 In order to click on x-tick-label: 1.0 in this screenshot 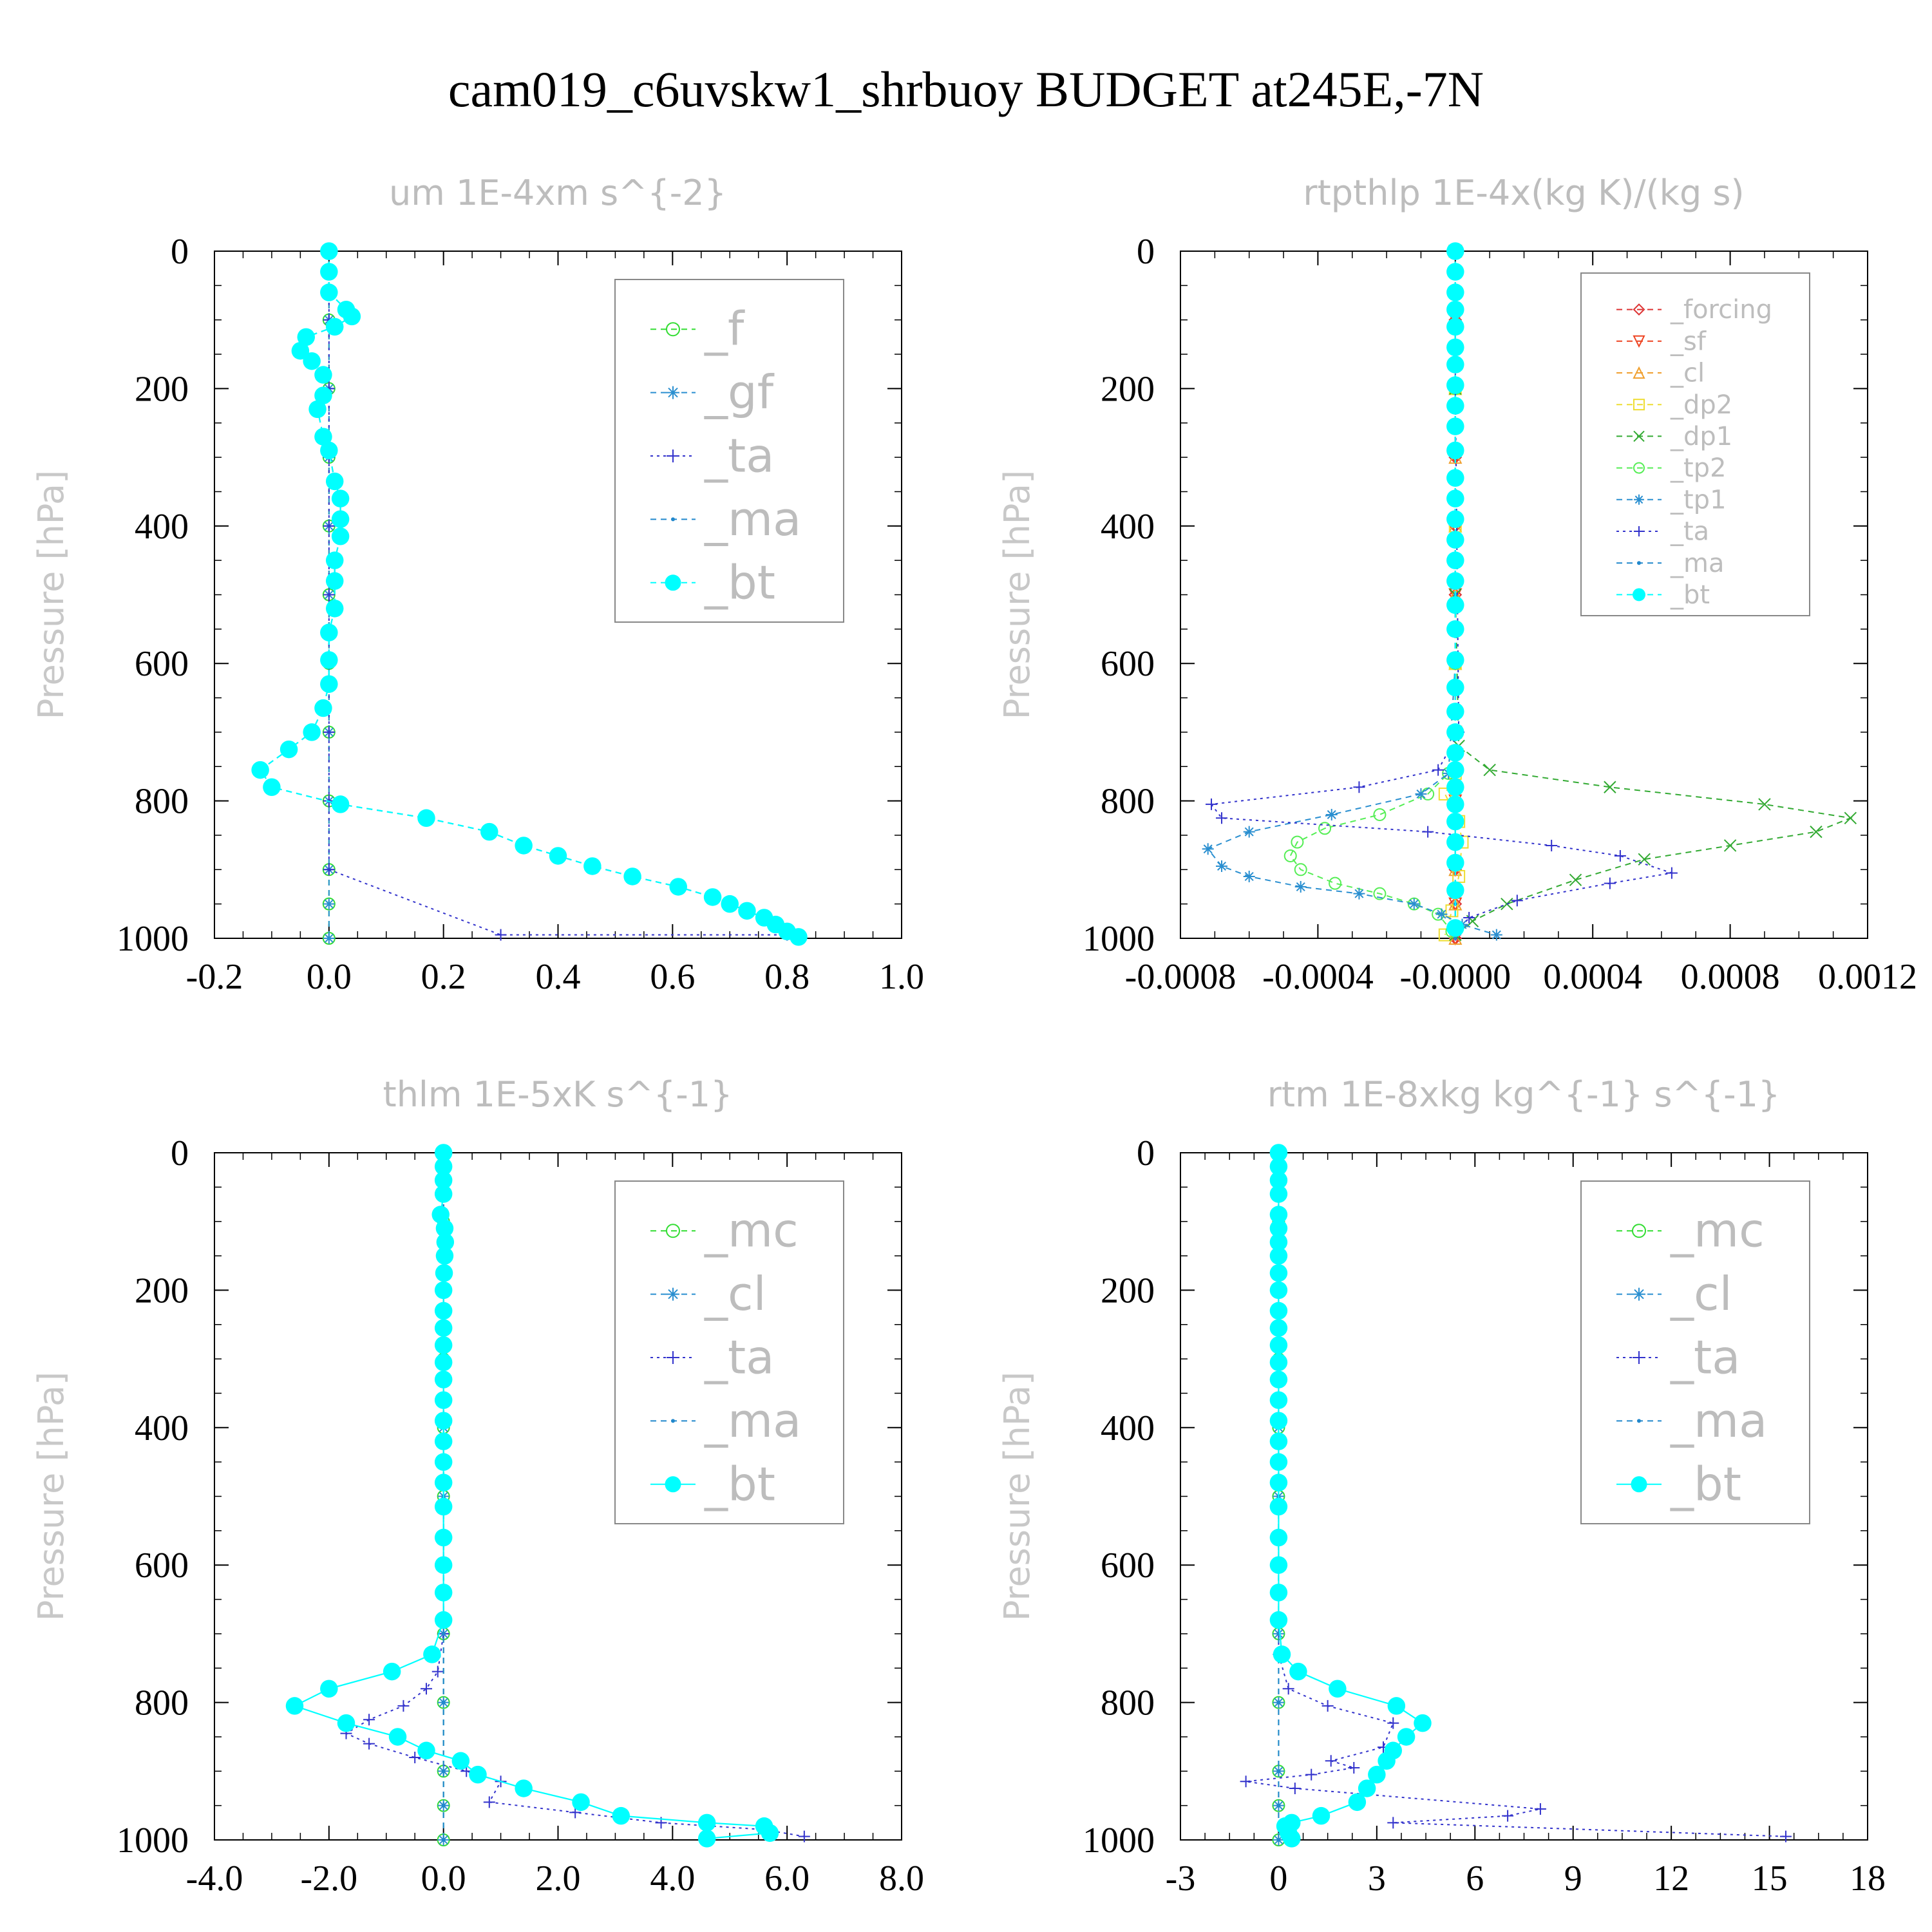, I will do `click(902, 977)`.